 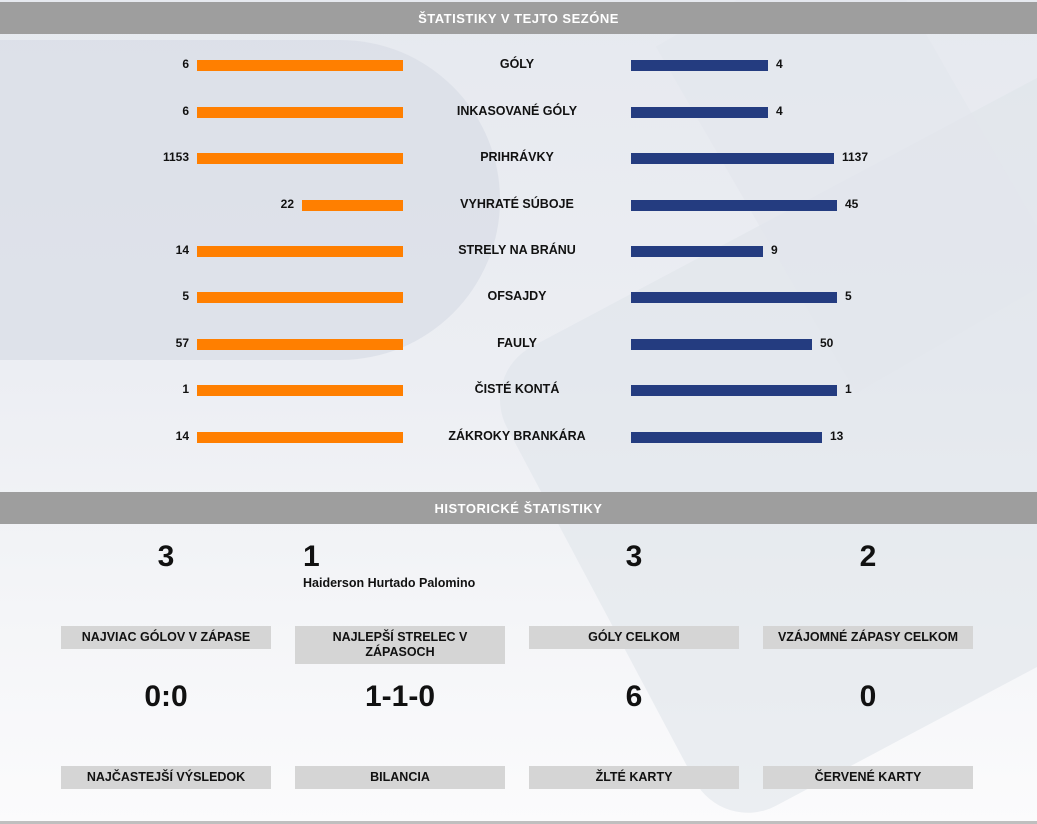 I want to click on history-stat-label: ČERVENÉ KARTY, so click(x=868, y=777).